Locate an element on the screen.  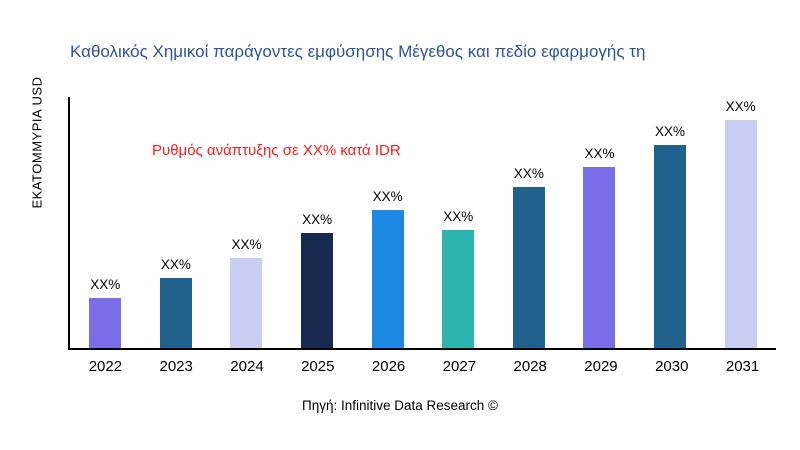
bar-slot-2028: XX% is located at coordinates (529, 222).